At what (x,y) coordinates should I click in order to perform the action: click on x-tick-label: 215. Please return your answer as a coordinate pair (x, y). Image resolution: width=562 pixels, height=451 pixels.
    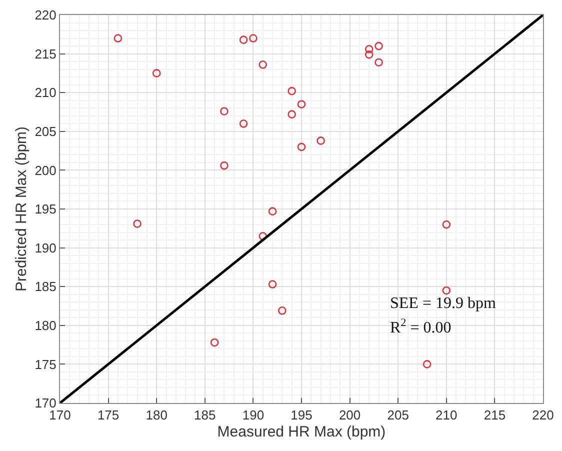
    Looking at the image, I should click on (495, 415).